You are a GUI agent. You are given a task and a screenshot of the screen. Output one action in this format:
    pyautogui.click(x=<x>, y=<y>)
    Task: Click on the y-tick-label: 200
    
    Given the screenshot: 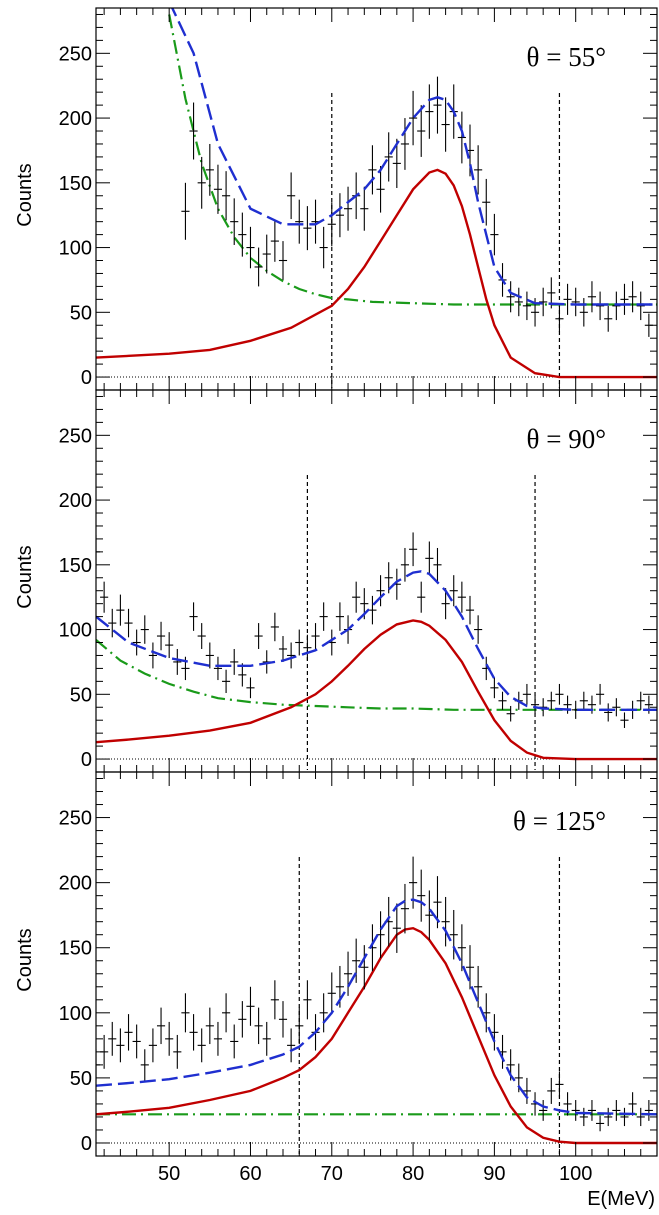 What is the action you would take?
    pyautogui.click(x=75, y=501)
    